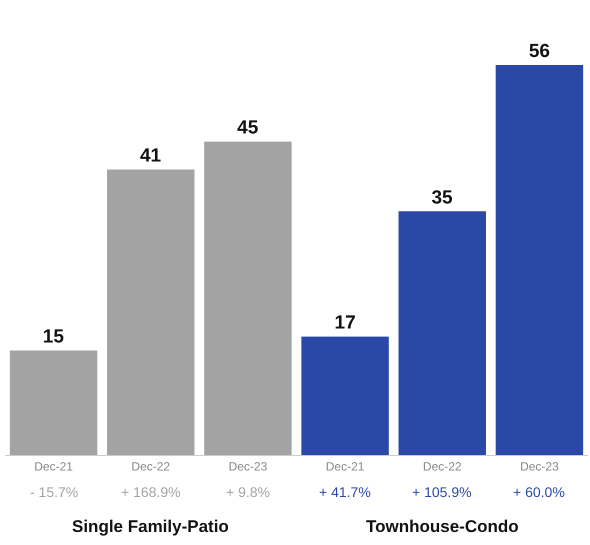  Describe the element at coordinates (150, 526) in the screenshot. I see `text: Single Family-Patio` at that location.